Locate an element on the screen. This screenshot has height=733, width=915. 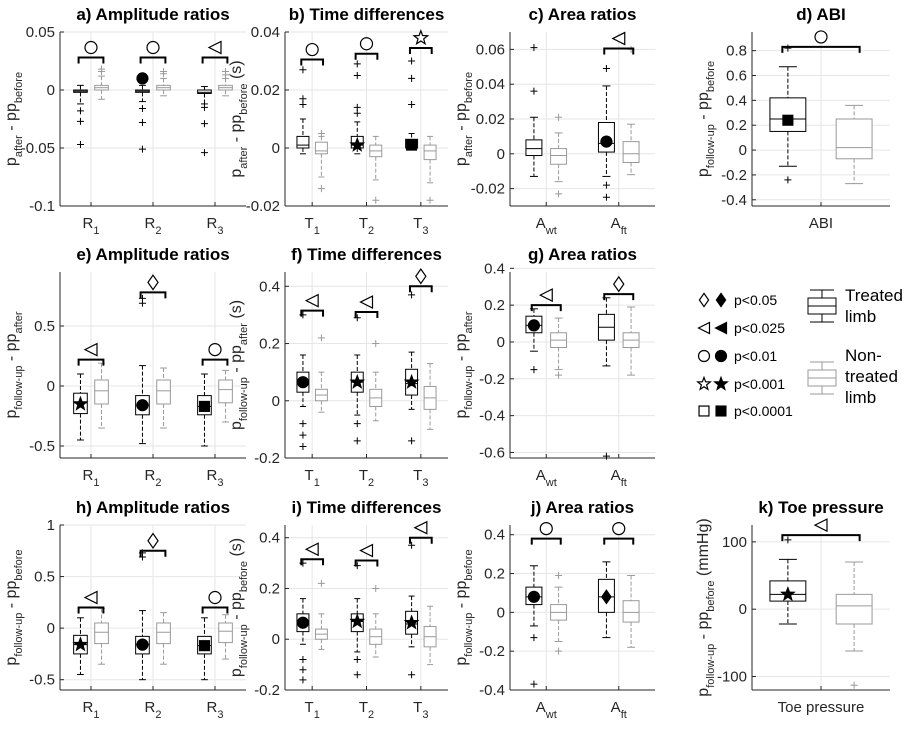
y-tick-label: 100 is located at coordinates (734, 542).